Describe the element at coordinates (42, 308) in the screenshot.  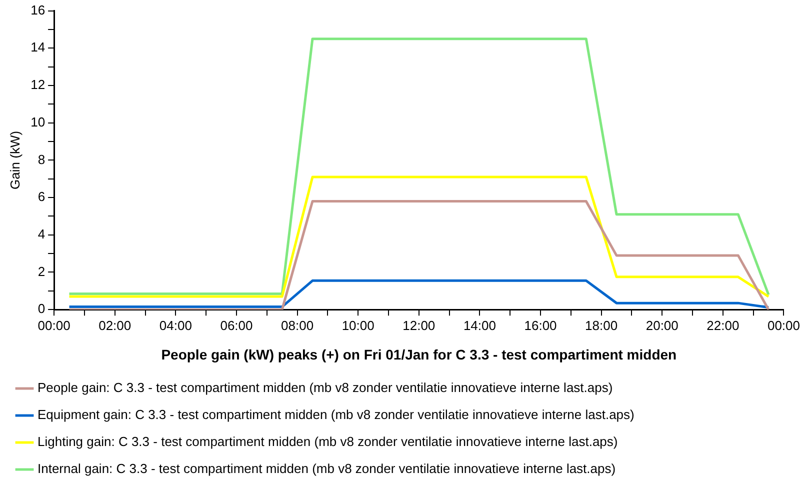
I see `y-tick-label: 0` at that location.